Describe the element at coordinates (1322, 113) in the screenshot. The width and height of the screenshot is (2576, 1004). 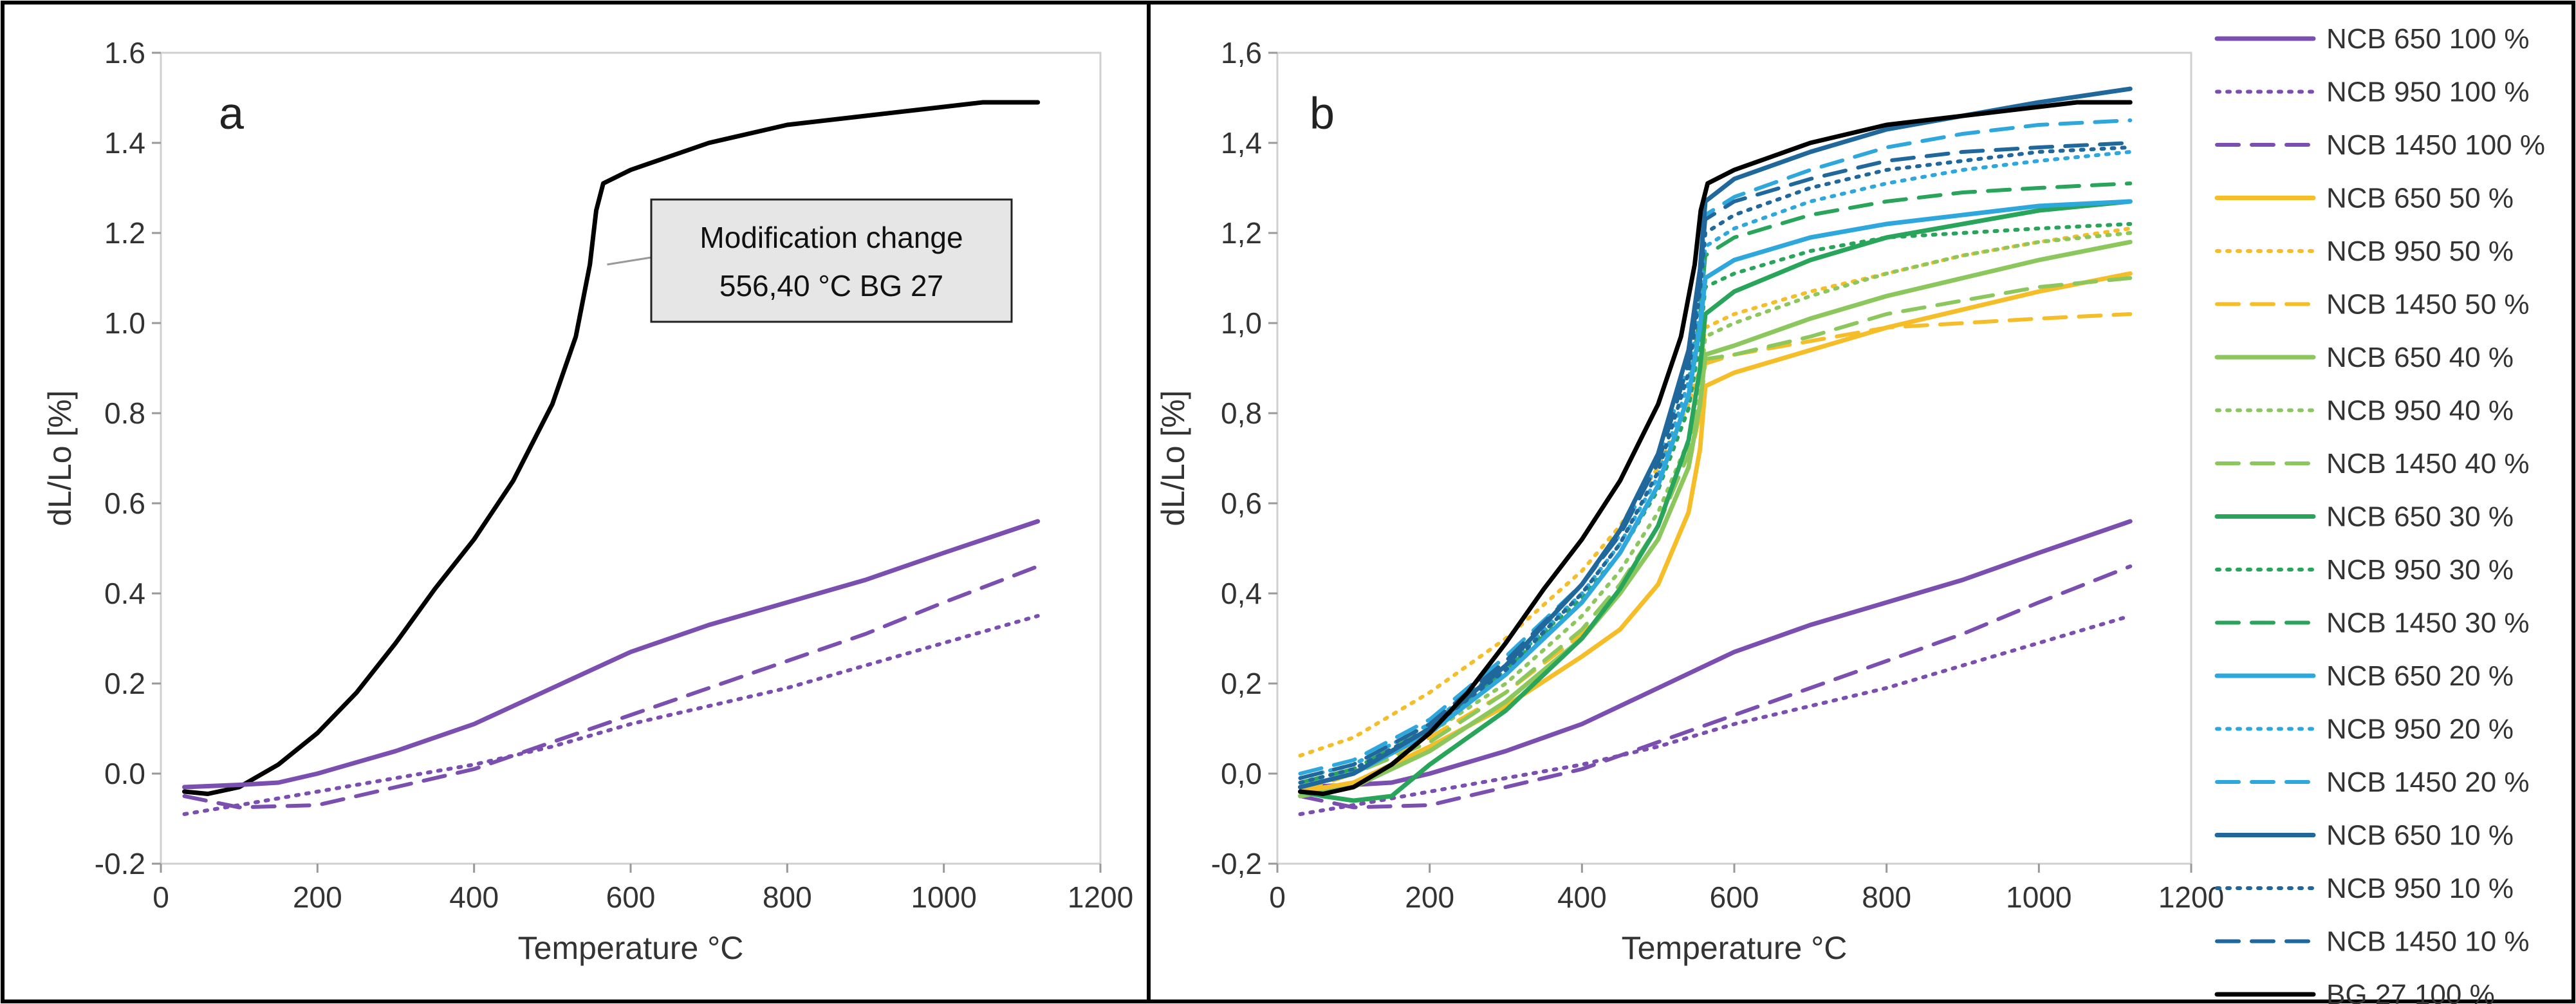
I see `panel-label-b: b` at that location.